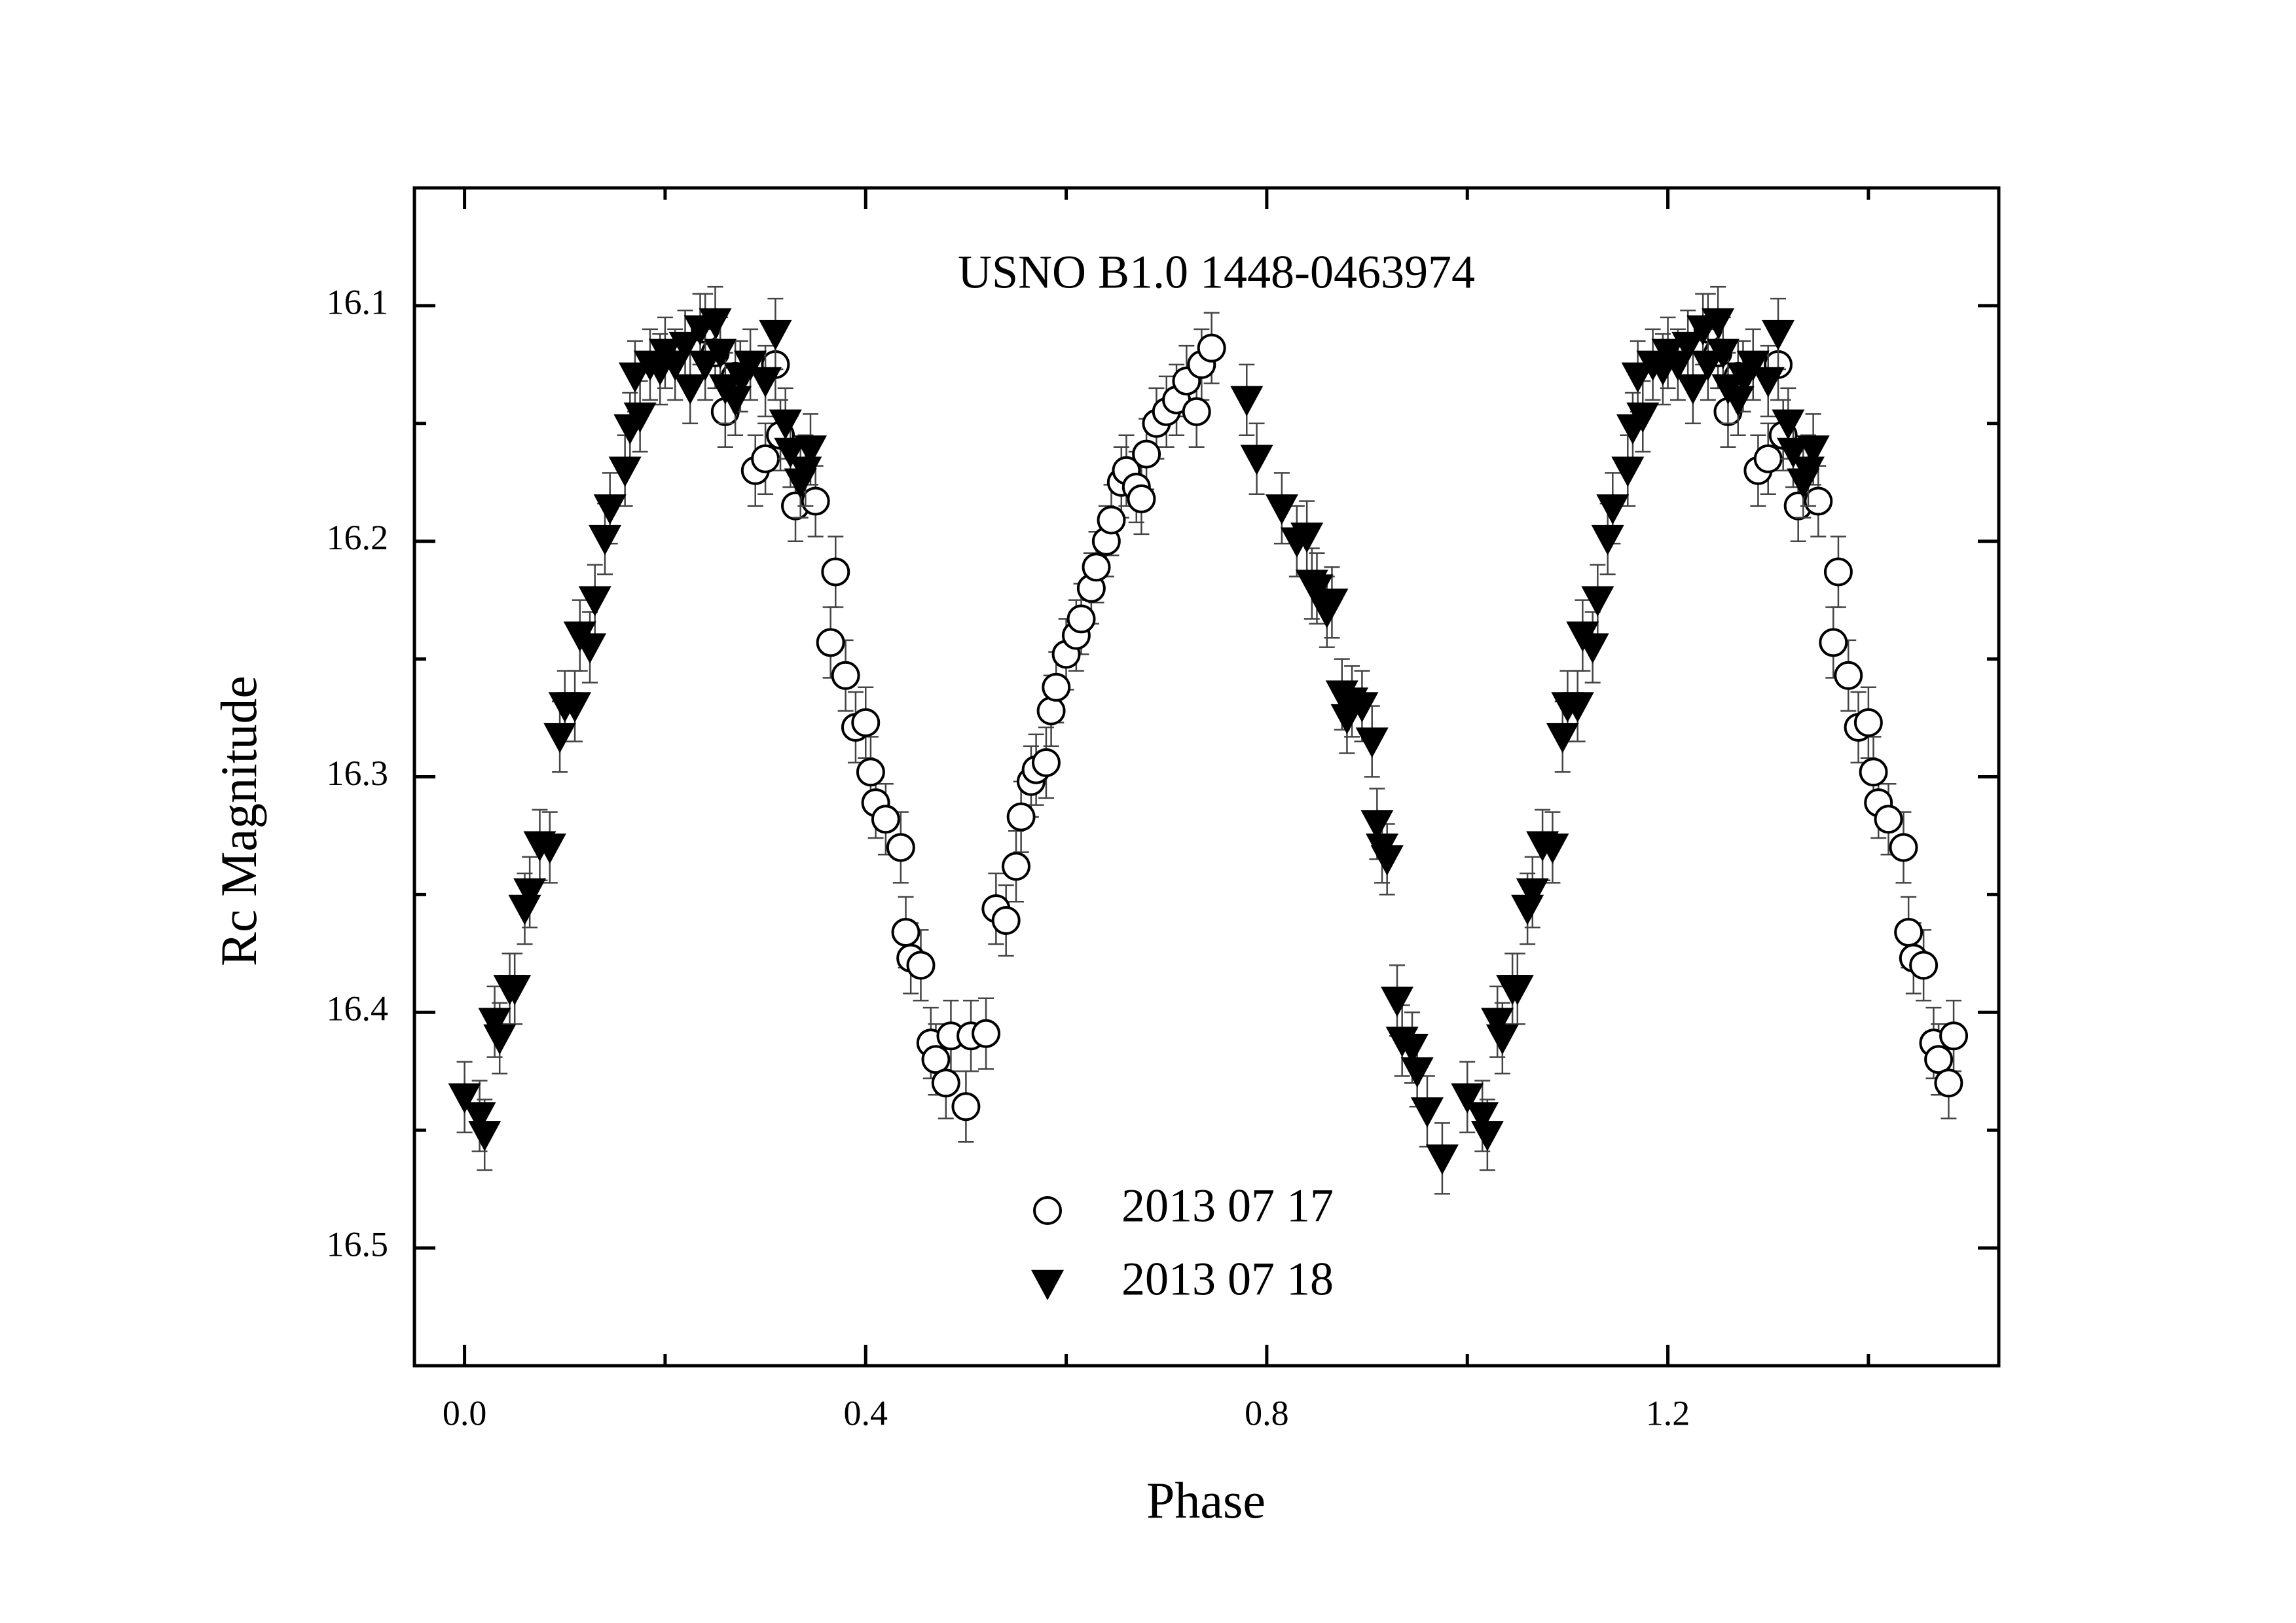 The image size is (2296, 1623). I want to click on y-tick-label: 16.4, so click(358, 1009).